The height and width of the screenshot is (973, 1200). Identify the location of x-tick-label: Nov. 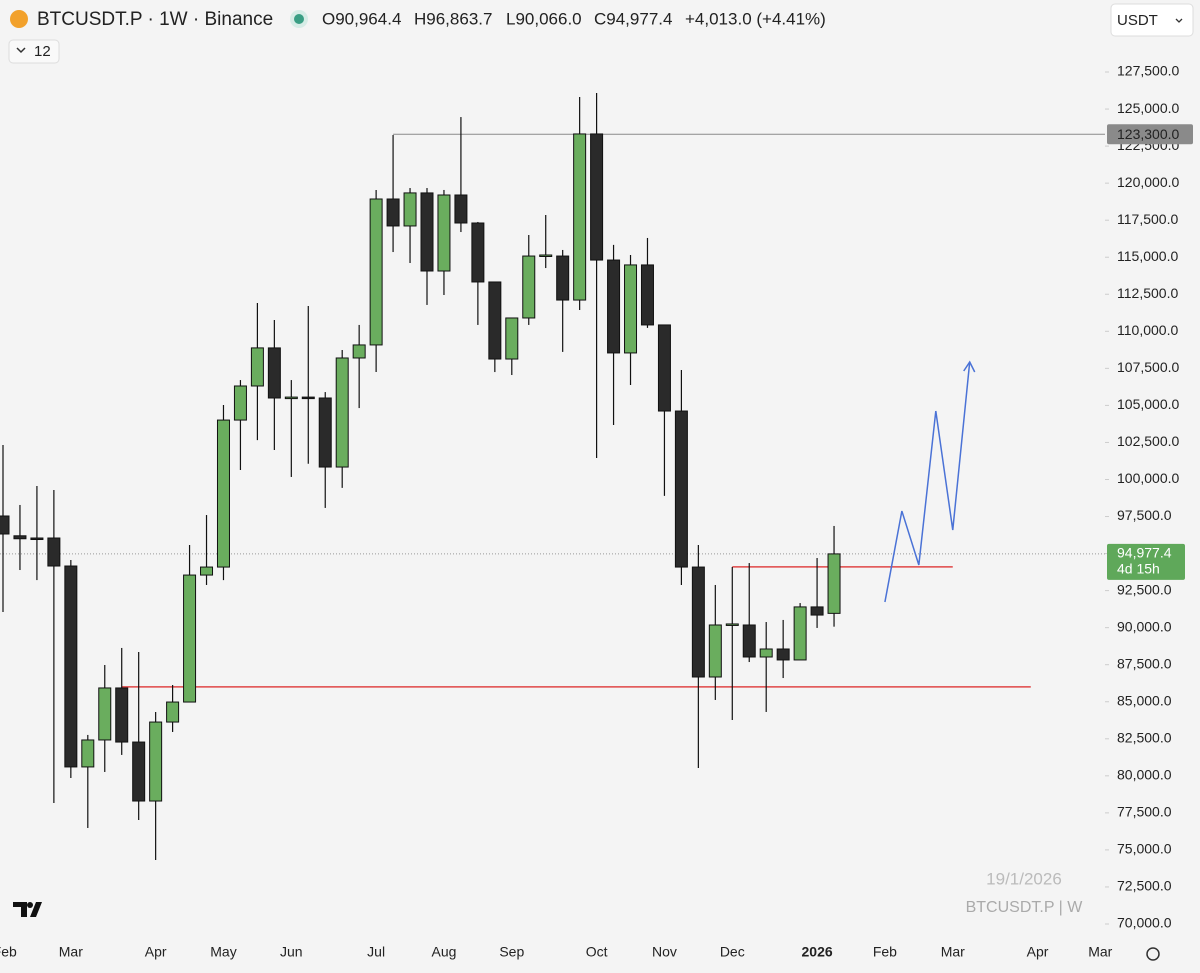
(664, 952).